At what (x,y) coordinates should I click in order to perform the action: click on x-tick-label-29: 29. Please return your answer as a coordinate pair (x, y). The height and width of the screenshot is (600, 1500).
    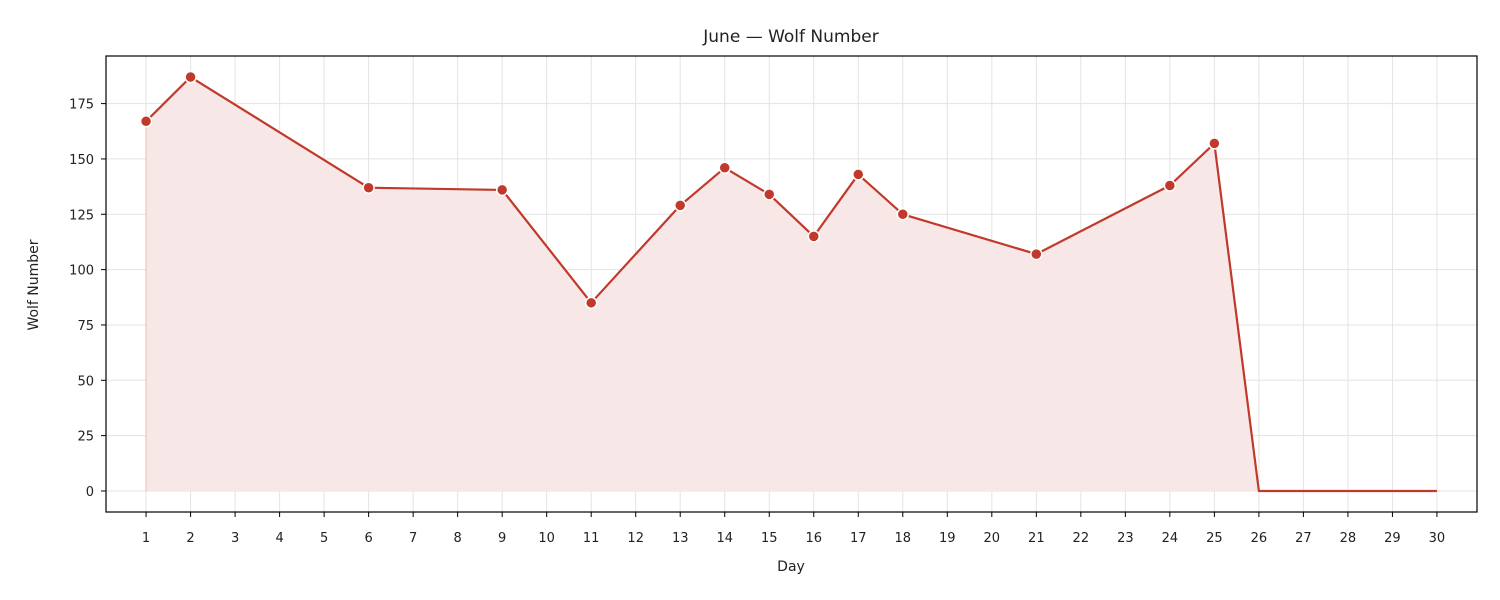
    Looking at the image, I should click on (1392, 538).